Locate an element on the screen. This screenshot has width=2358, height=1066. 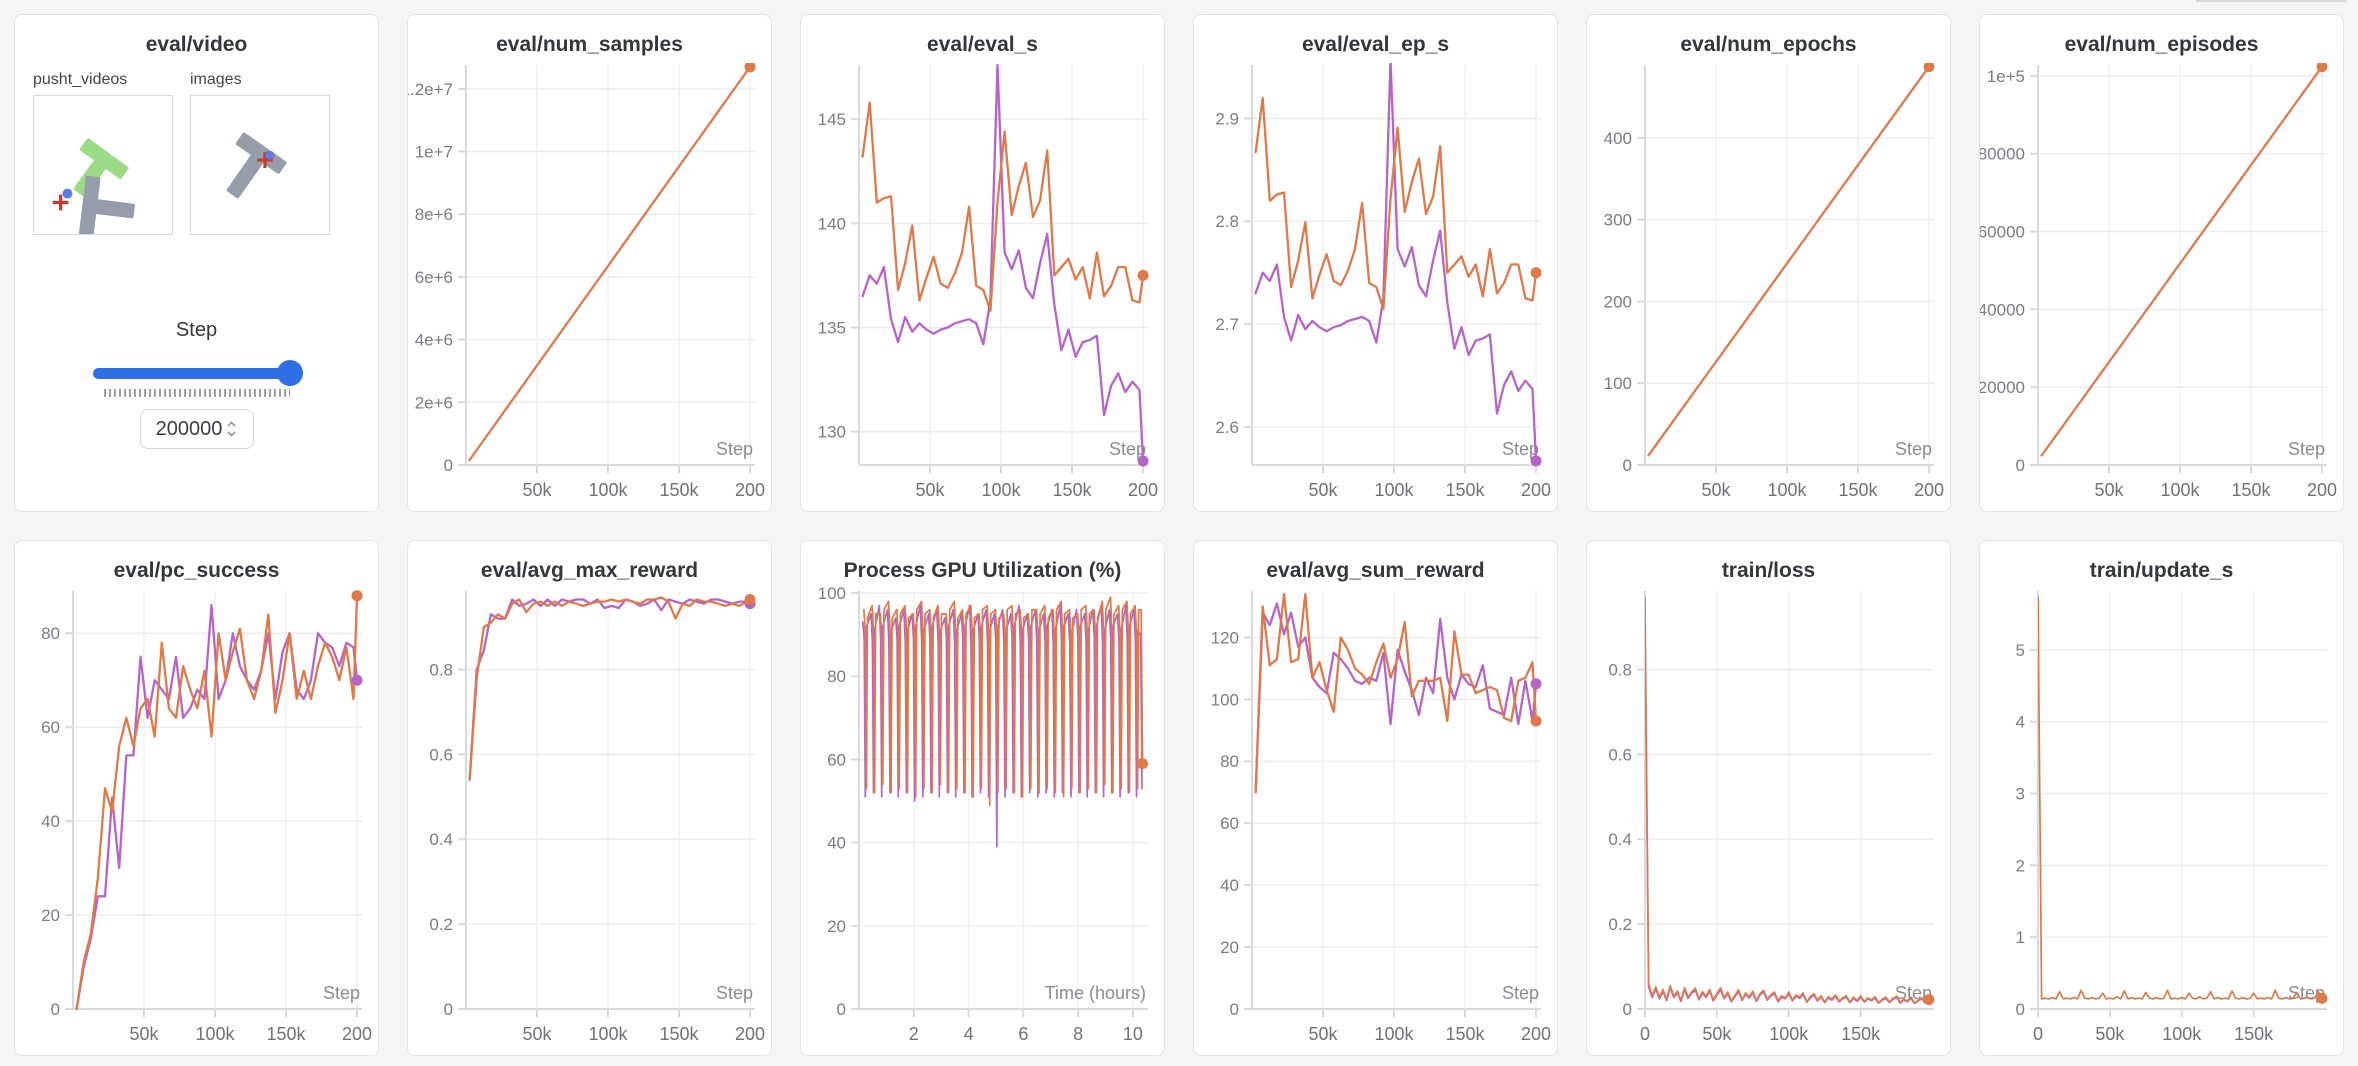
images-thumbnail is located at coordinates (260, 165).